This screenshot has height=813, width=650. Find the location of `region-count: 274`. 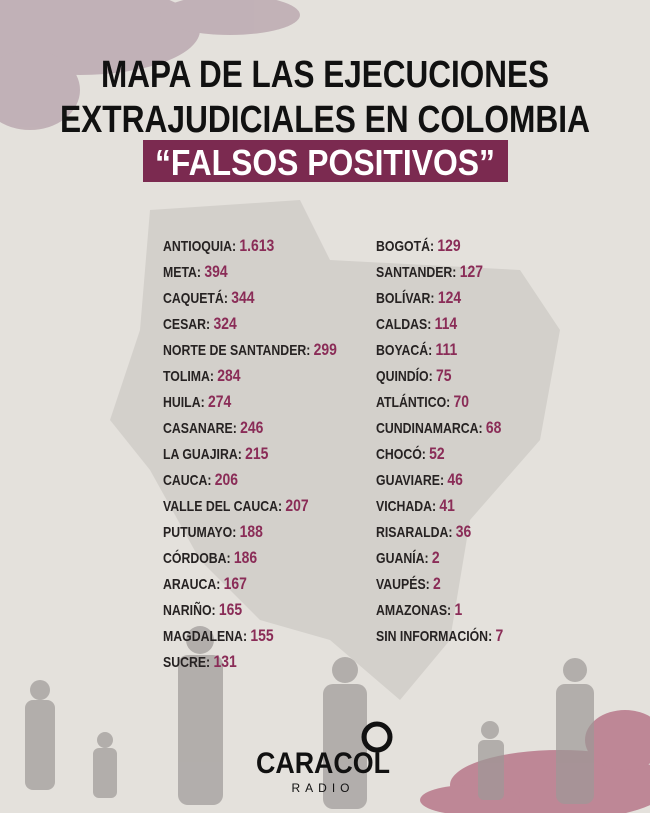

region-count: 274 is located at coordinates (219, 401).